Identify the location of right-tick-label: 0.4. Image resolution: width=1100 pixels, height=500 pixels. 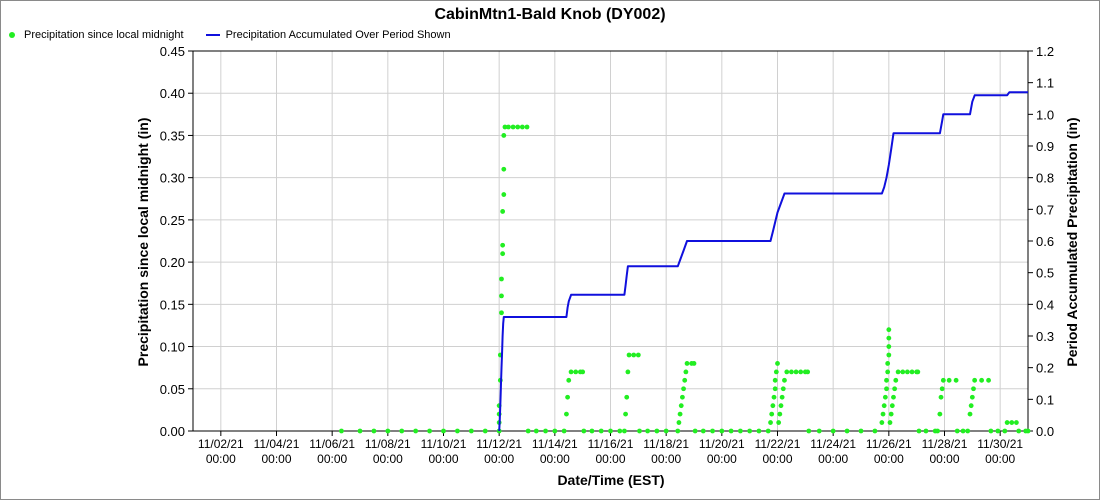
(1045, 304).